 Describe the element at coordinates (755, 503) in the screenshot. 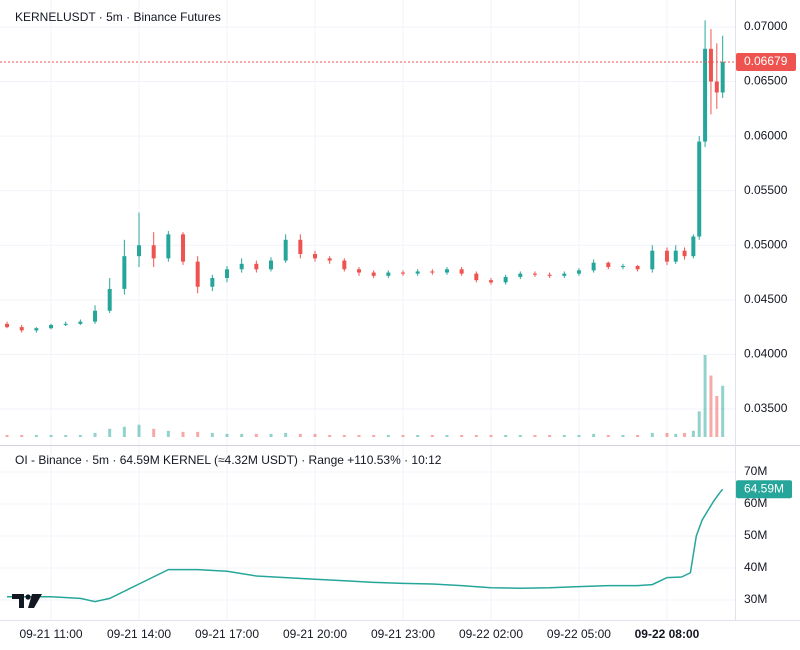

I see `y-tick-label: 60M` at that location.